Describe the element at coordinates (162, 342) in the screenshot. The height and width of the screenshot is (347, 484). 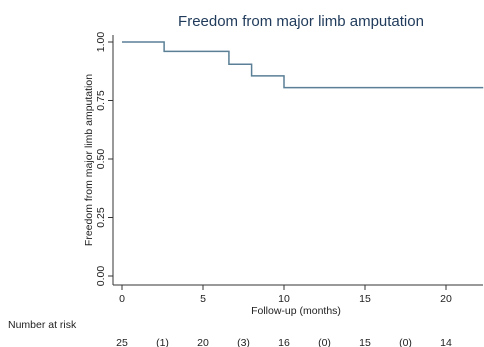
I see `risk-count: (1)` at that location.